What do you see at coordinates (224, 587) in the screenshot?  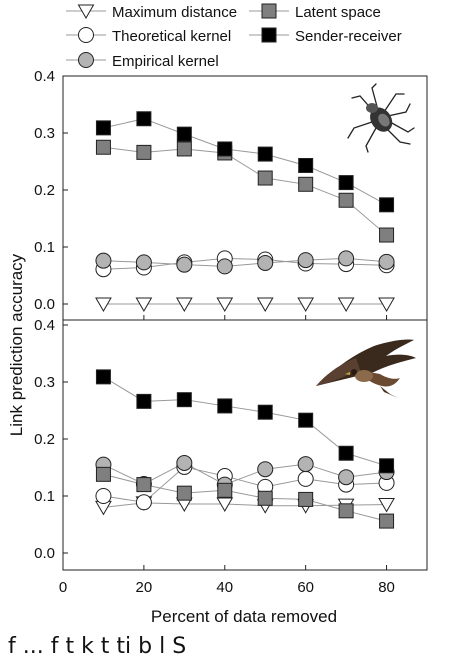 I see `x-tick-label: 40` at bounding box center [224, 587].